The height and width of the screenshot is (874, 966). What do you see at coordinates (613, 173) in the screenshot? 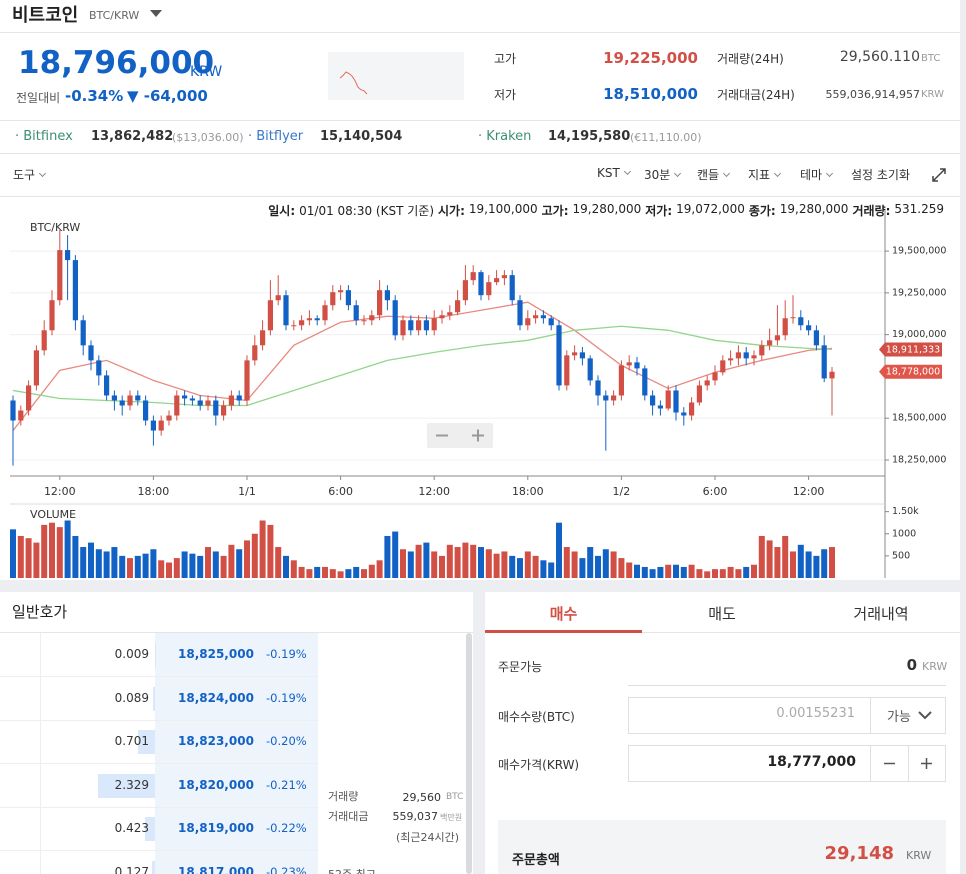
I see `toolbar-menu: KST` at bounding box center [613, 173].